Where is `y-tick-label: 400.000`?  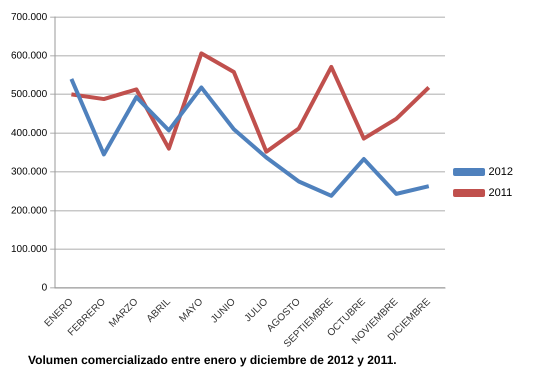
y-tick-label: 400.000 is located at coordinates (29, 133).